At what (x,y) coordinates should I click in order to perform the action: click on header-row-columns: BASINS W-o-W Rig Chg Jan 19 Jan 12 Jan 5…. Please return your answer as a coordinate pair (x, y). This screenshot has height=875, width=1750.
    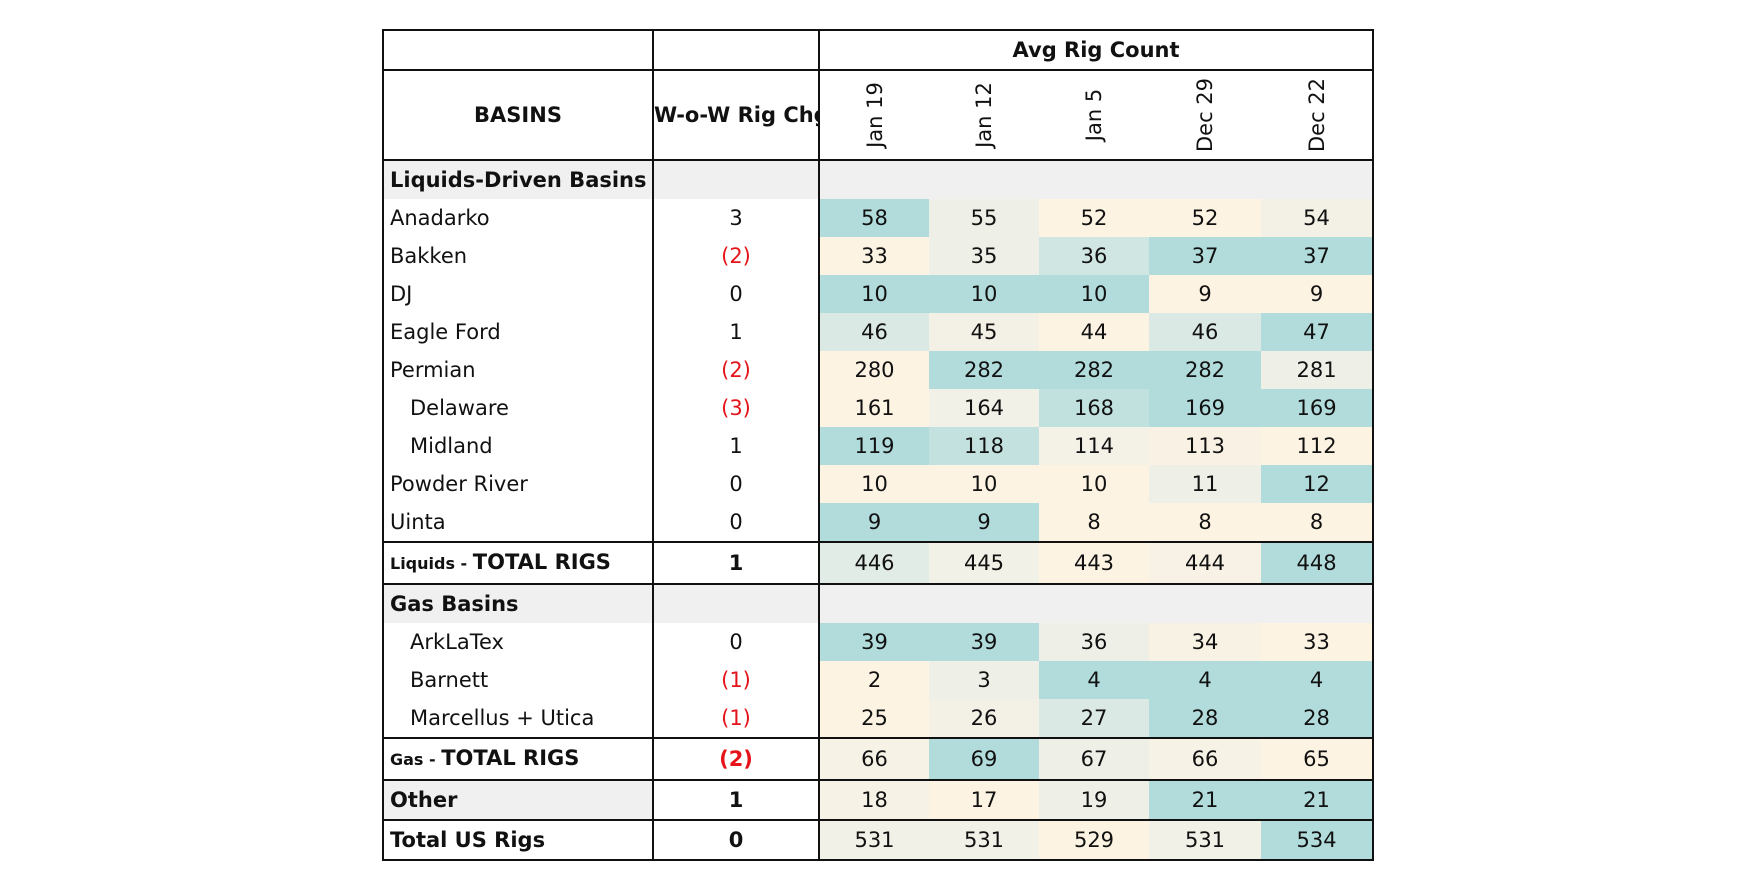
    Looking at the image, I should click on (878, 115).